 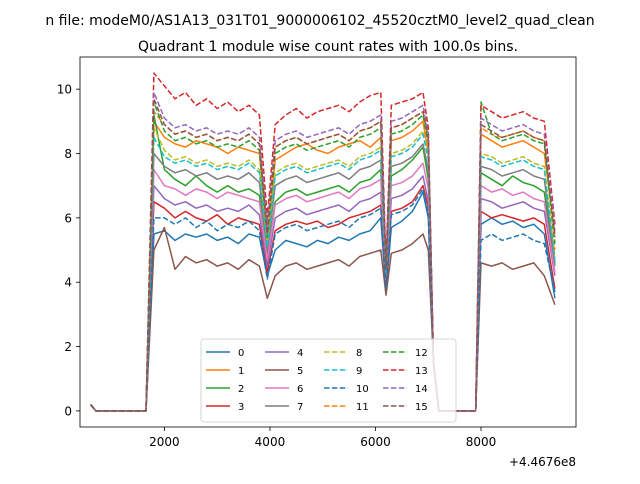 What do you see at coordinates (68, 411) in the screenshot?
I see `y-tick-label: 0` at bounding box center [68, 411].